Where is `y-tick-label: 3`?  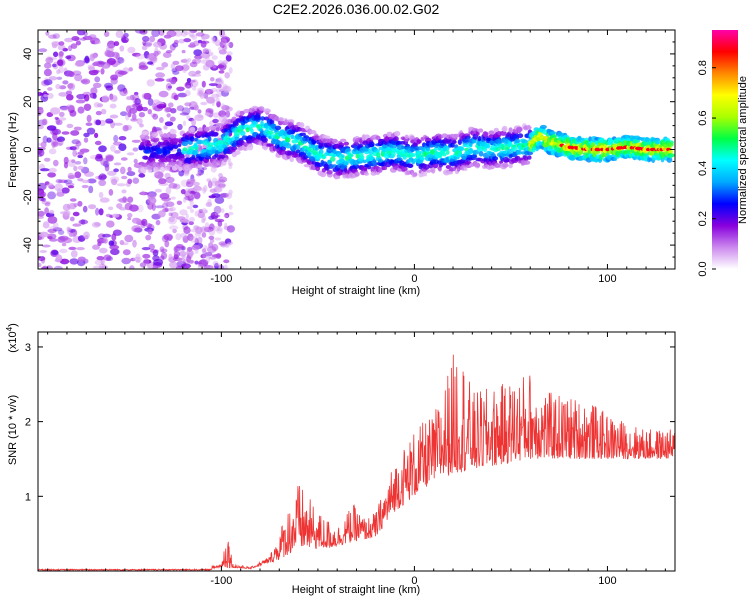 y-tick-label: 3 is located at coordinates (28, 348).